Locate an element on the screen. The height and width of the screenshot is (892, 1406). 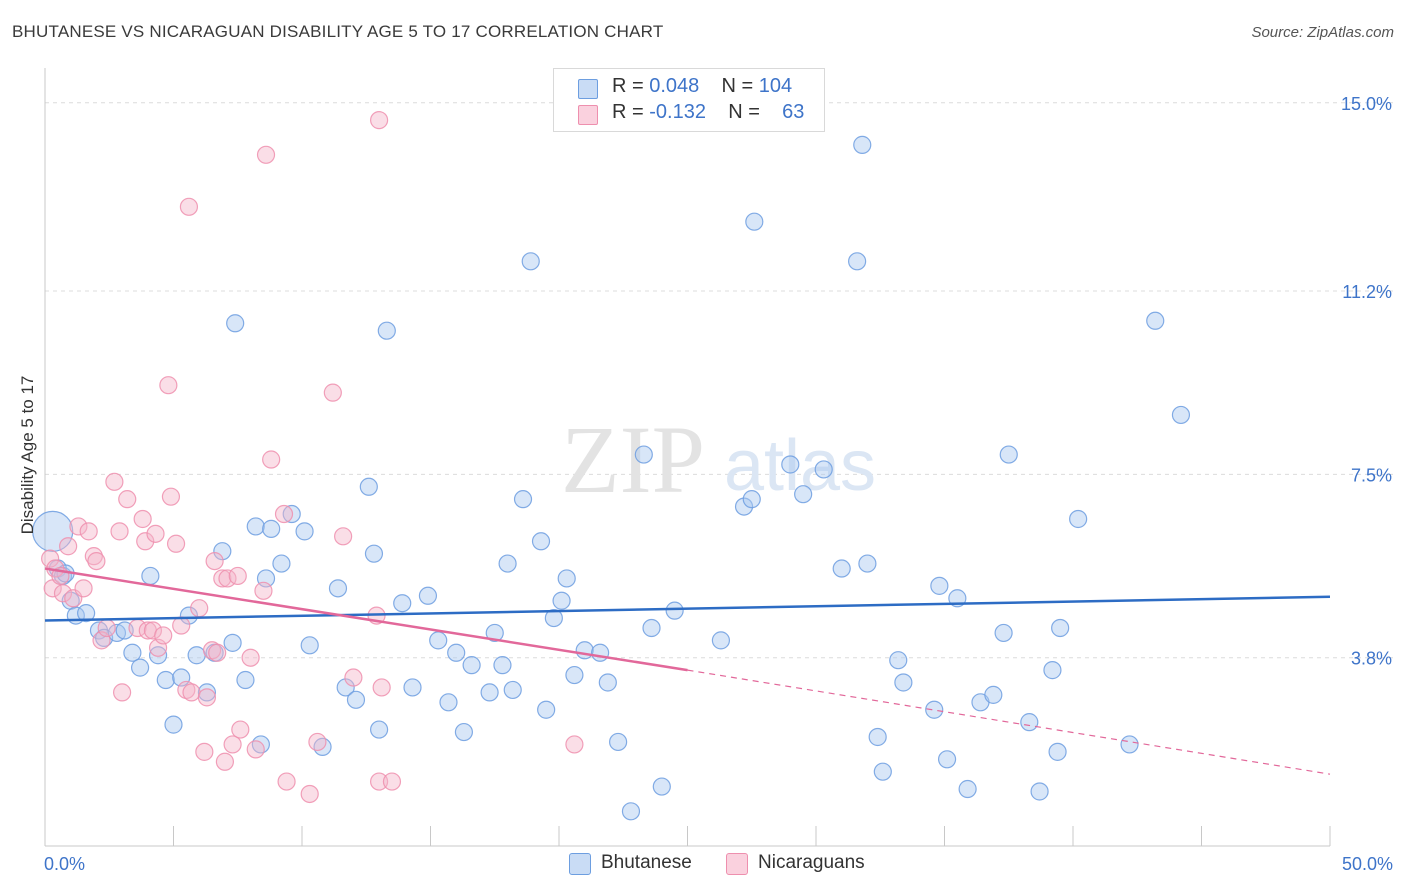
legend-text-nicaraguans: R = -0.132 N = 63 is located at coordinates (708, 112).